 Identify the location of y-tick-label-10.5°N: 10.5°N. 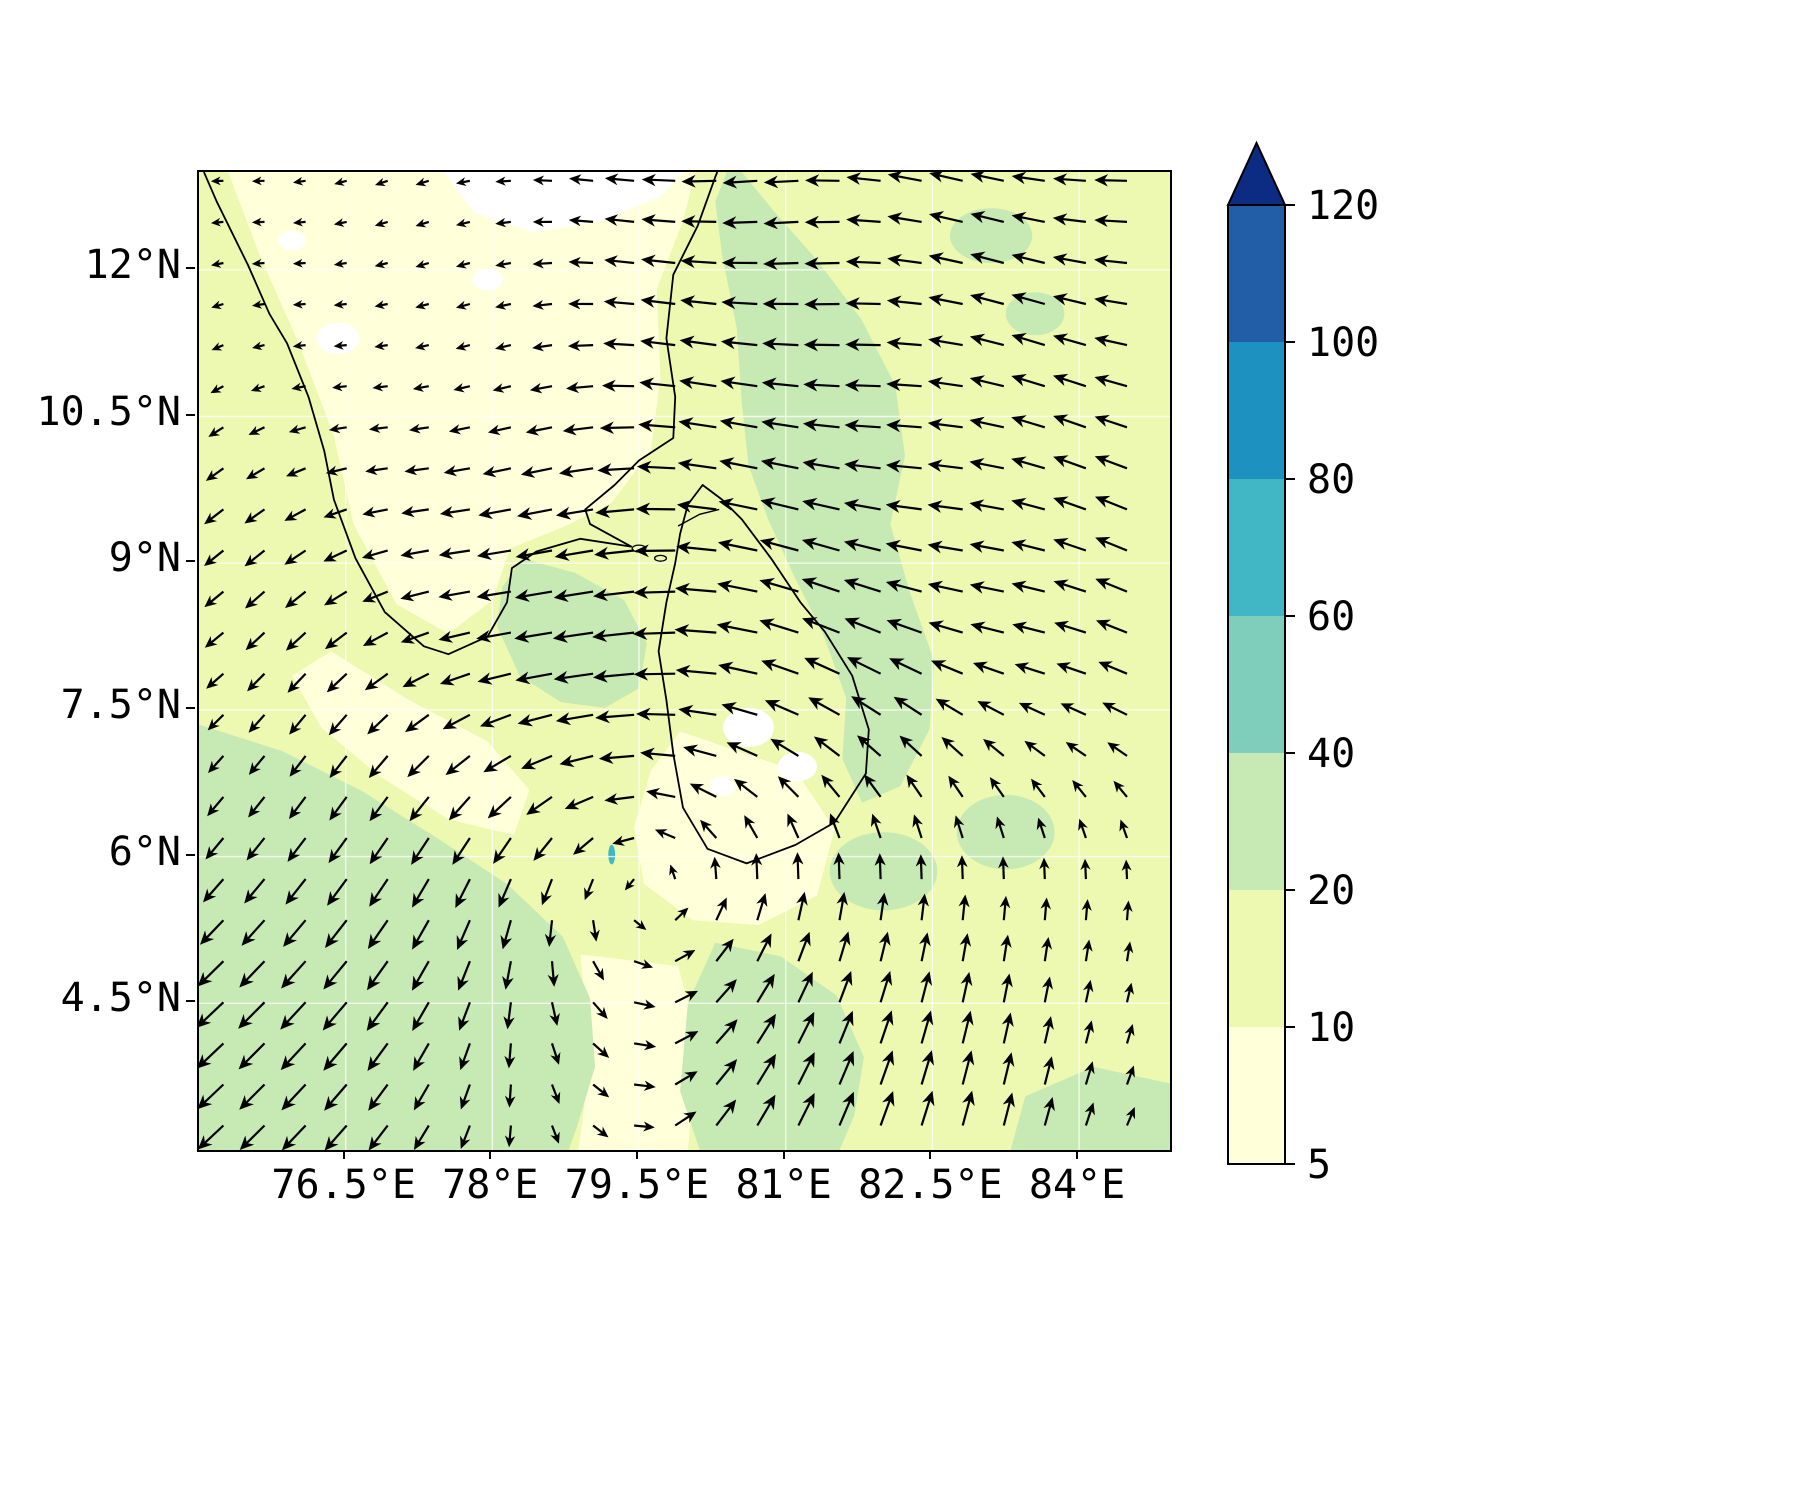
(109, 411).